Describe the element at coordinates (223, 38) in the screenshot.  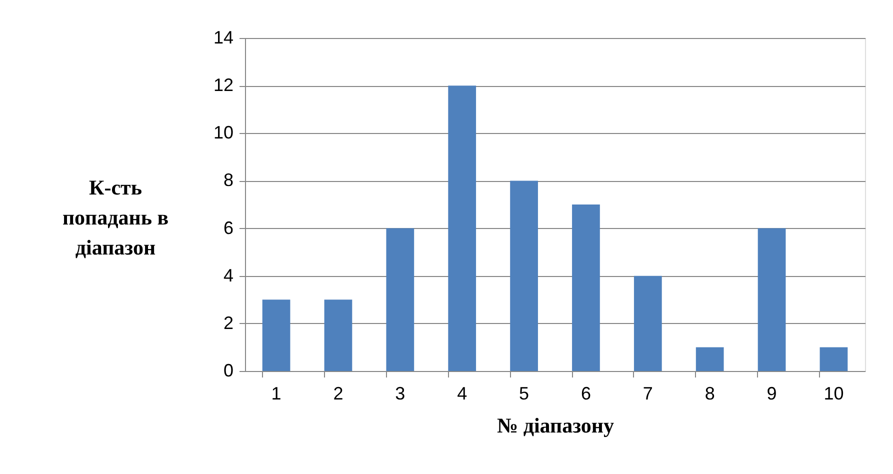
I see `y-tick-label: 14` at that location.